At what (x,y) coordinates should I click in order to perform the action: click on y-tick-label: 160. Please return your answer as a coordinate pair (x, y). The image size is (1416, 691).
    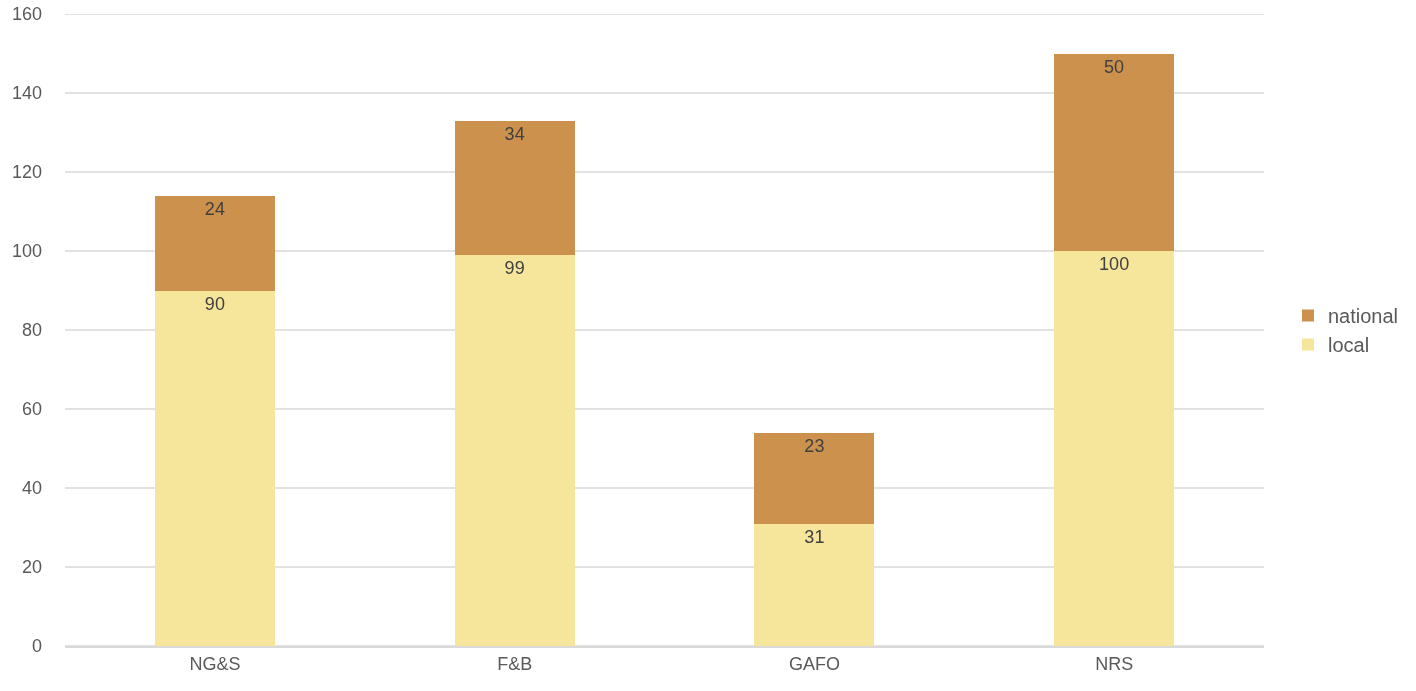
    Looking at the image, I should click on (26, 14).